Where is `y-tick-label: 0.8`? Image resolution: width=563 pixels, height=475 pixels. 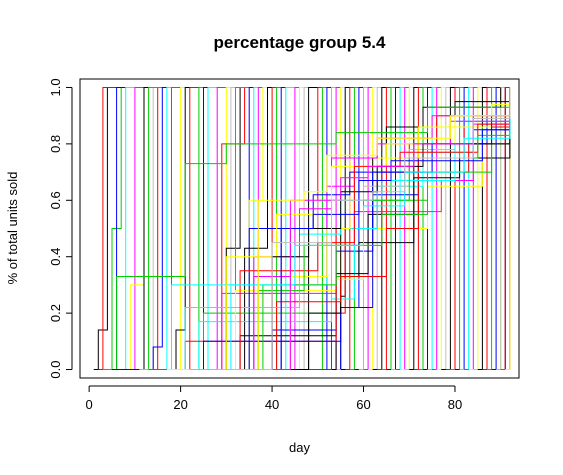
y-tick-label: 0.8 is located at coordinates (55, 144).